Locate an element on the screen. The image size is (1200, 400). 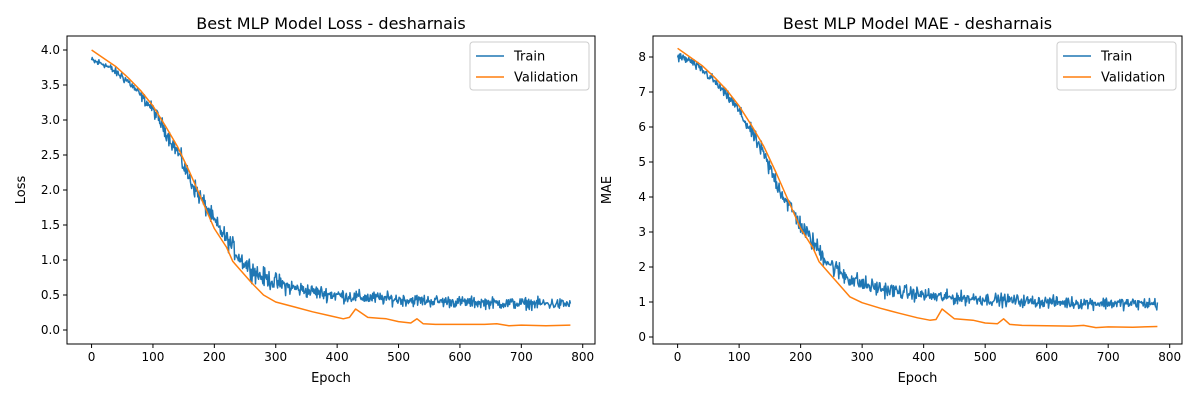
y-tick-label: 2 is located at coordinates (642, 267).